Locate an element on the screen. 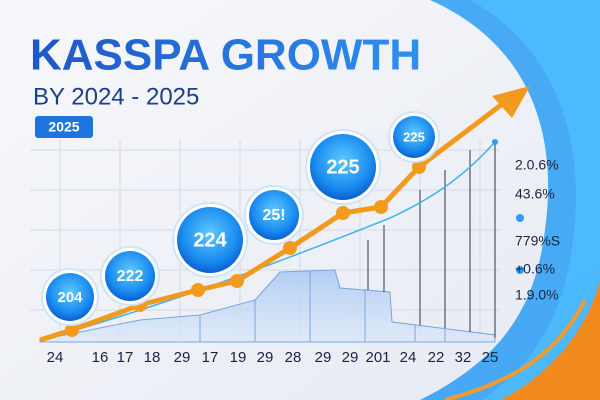 The width and height of the screenshot is (600, 400). x-label: 22 is located at coordinates (436, 357).